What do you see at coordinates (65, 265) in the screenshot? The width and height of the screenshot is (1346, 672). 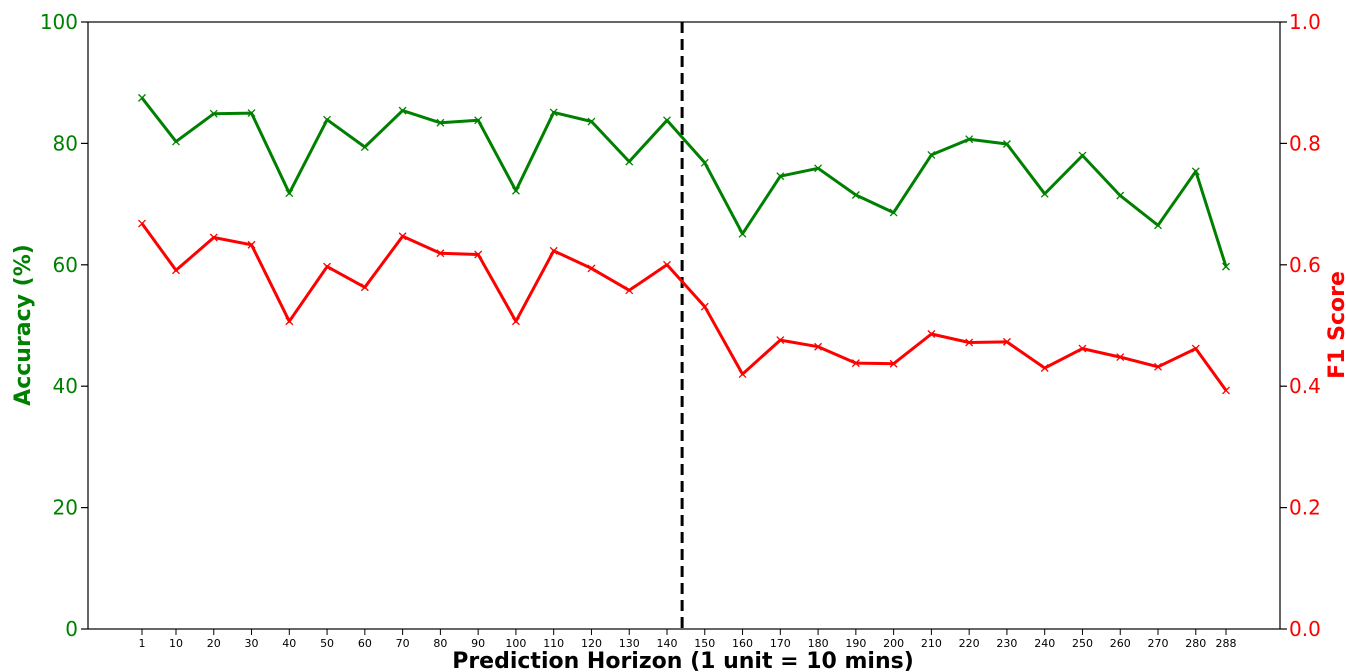 I see `left-y-tick-label: 60` at bounding box center [65, 265].